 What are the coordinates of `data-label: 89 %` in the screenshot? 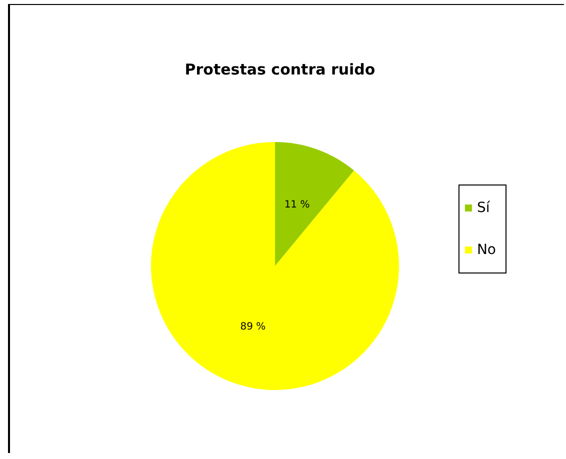 It's located at (253, 327).